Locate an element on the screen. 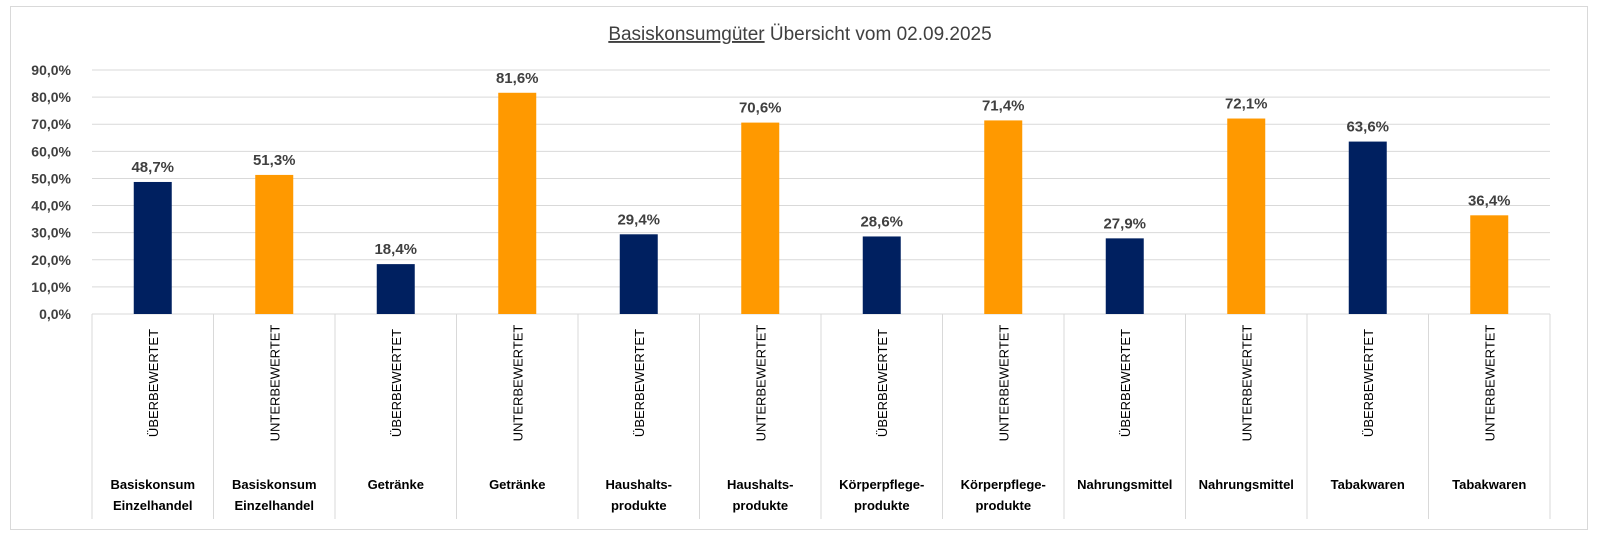  data-label: 71,4% is located at coordinates (1003, 105).